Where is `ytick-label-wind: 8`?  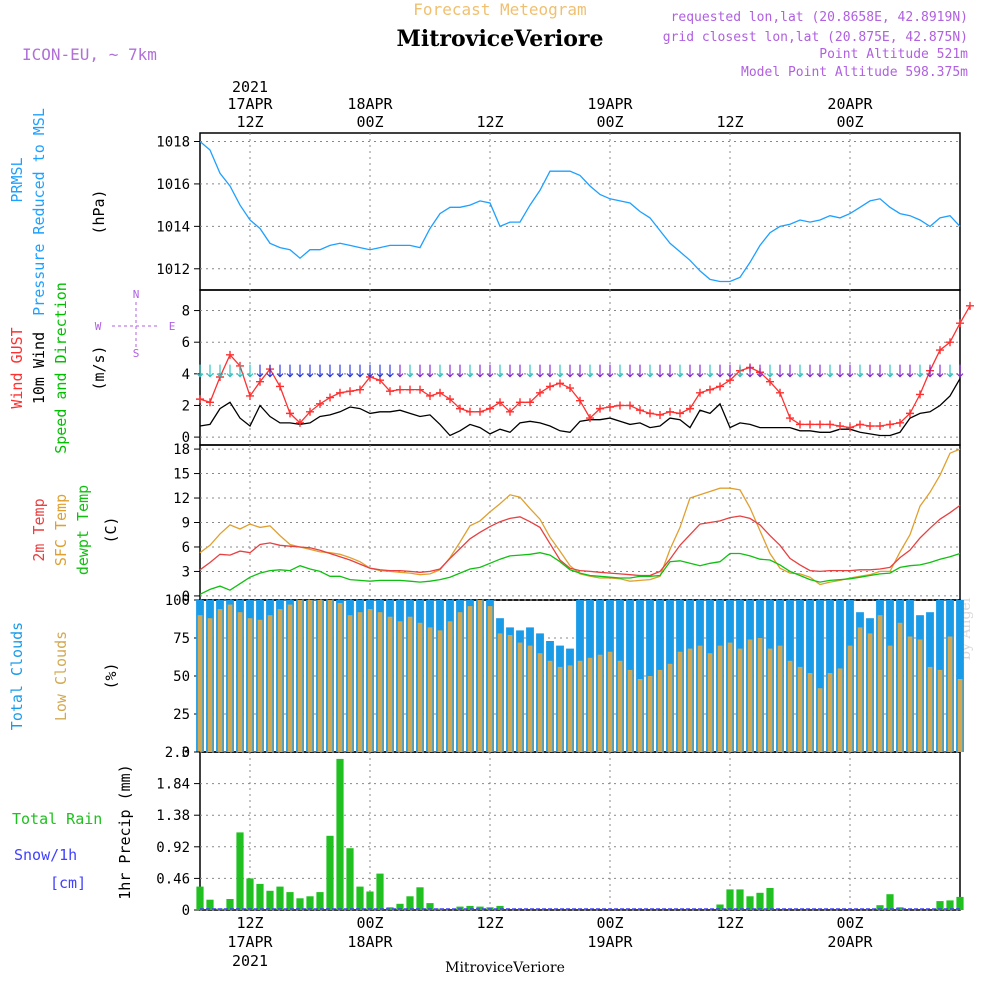
ytick-label-wind: 8 is located at coordinates (186, 312).